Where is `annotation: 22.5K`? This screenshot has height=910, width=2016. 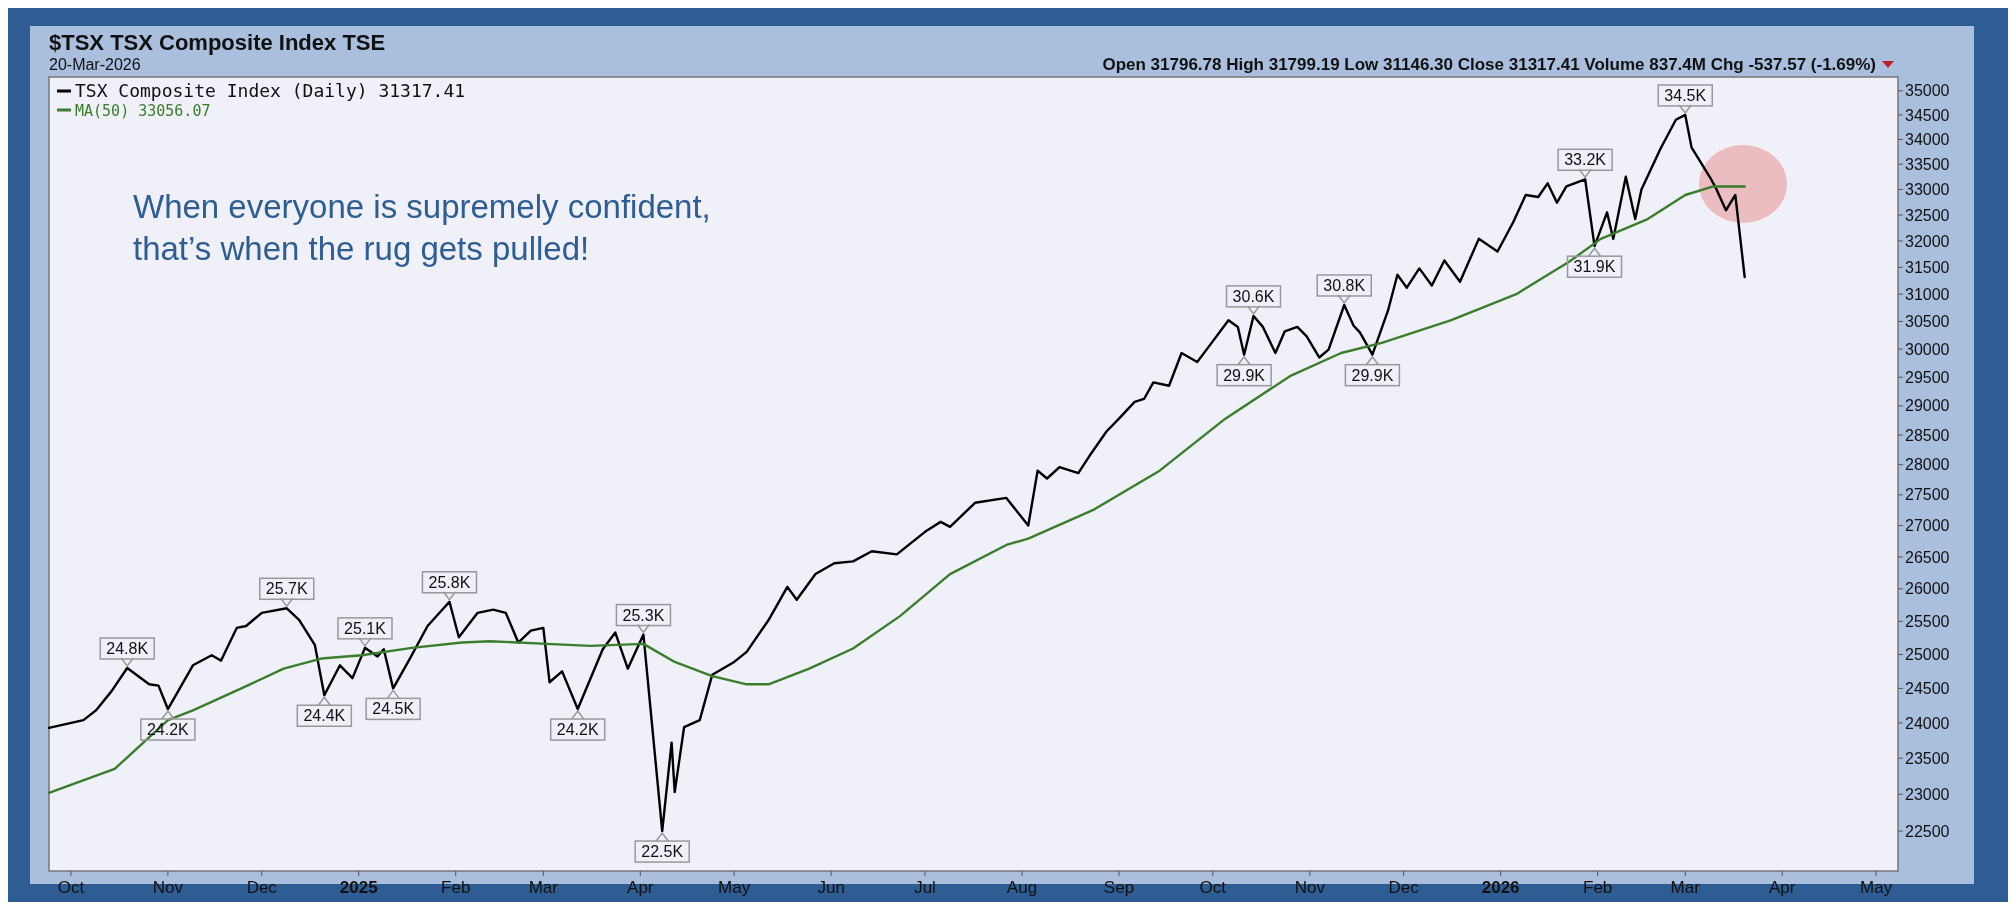 annotation: 22.5K is located at coordinates (662, 852).